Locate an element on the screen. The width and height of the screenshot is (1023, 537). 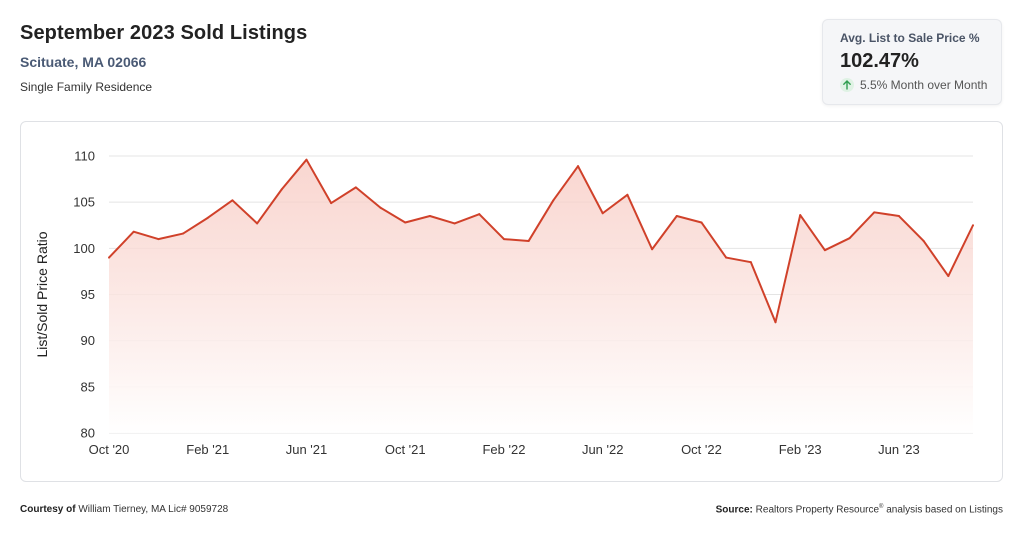
page-title: September 2023 Sold Listings is located at coordinates (164, 33).